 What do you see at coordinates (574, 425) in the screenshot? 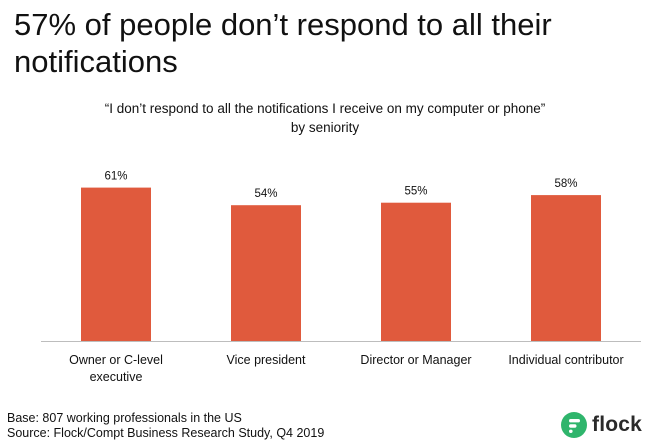
I see `flock-logo-icon` at bounding box center [574, 425].